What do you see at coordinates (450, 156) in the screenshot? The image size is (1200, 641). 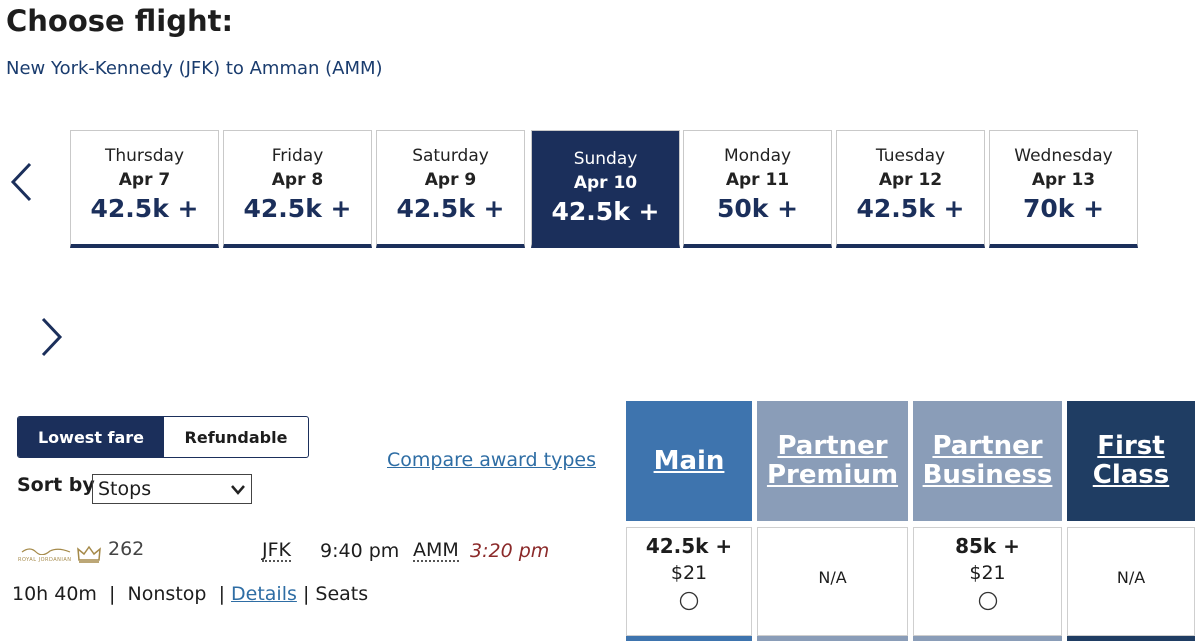 I see `day: Saturday` at bounding box center [450, 156].